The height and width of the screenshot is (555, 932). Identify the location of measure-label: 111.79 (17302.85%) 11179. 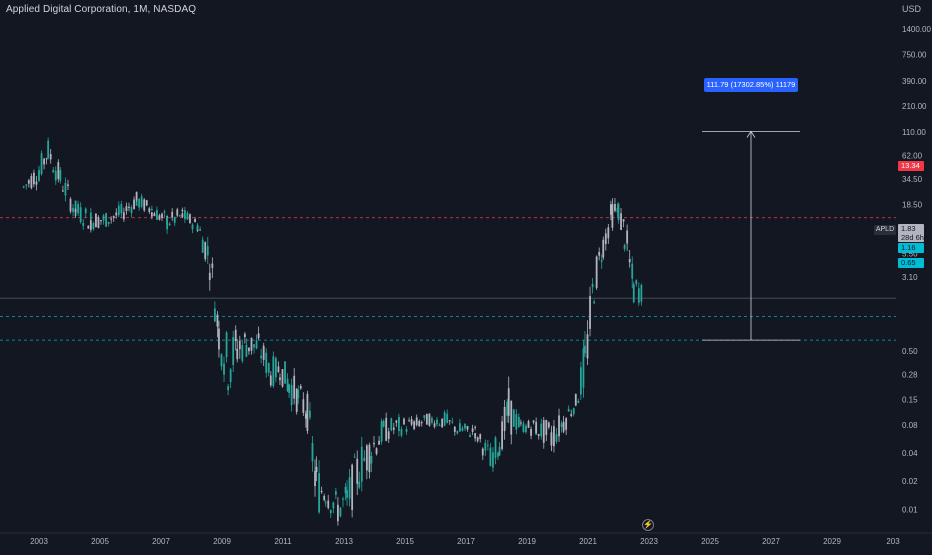
(751, 85).